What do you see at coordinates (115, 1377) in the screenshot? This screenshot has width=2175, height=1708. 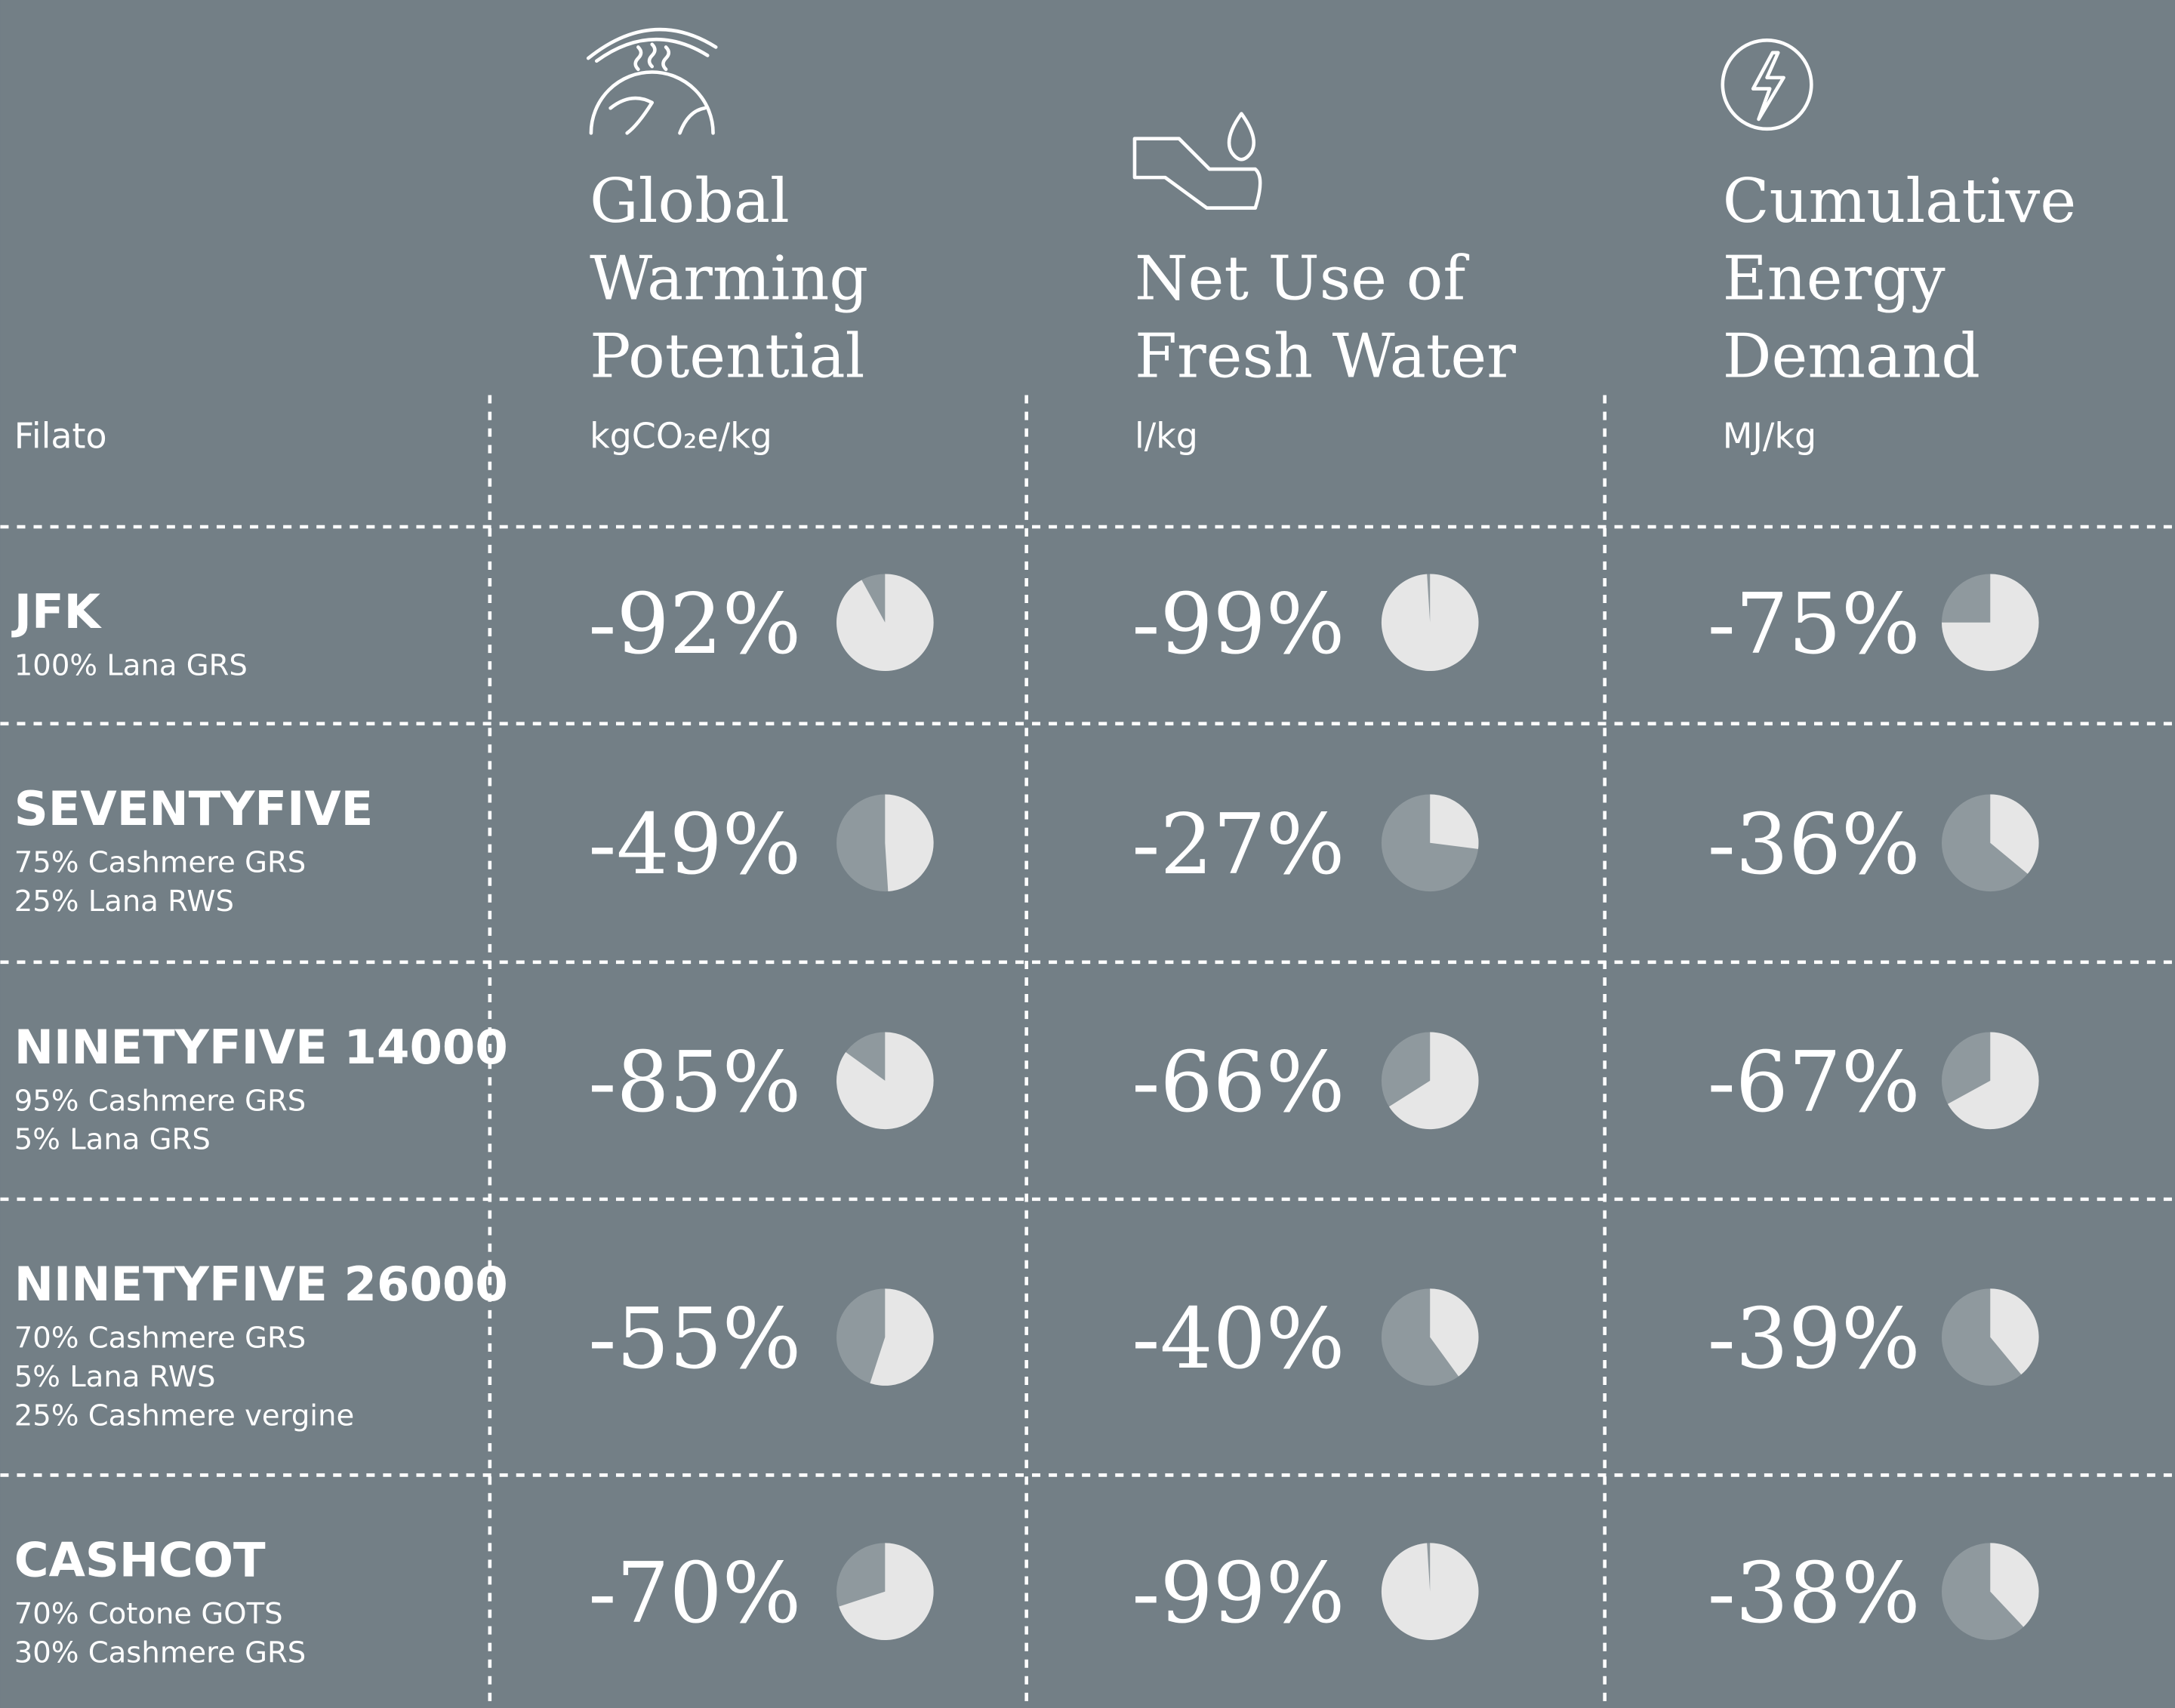 I see `yarn-composition: 5% Lana RWS` at bounding box center [115, 1377].